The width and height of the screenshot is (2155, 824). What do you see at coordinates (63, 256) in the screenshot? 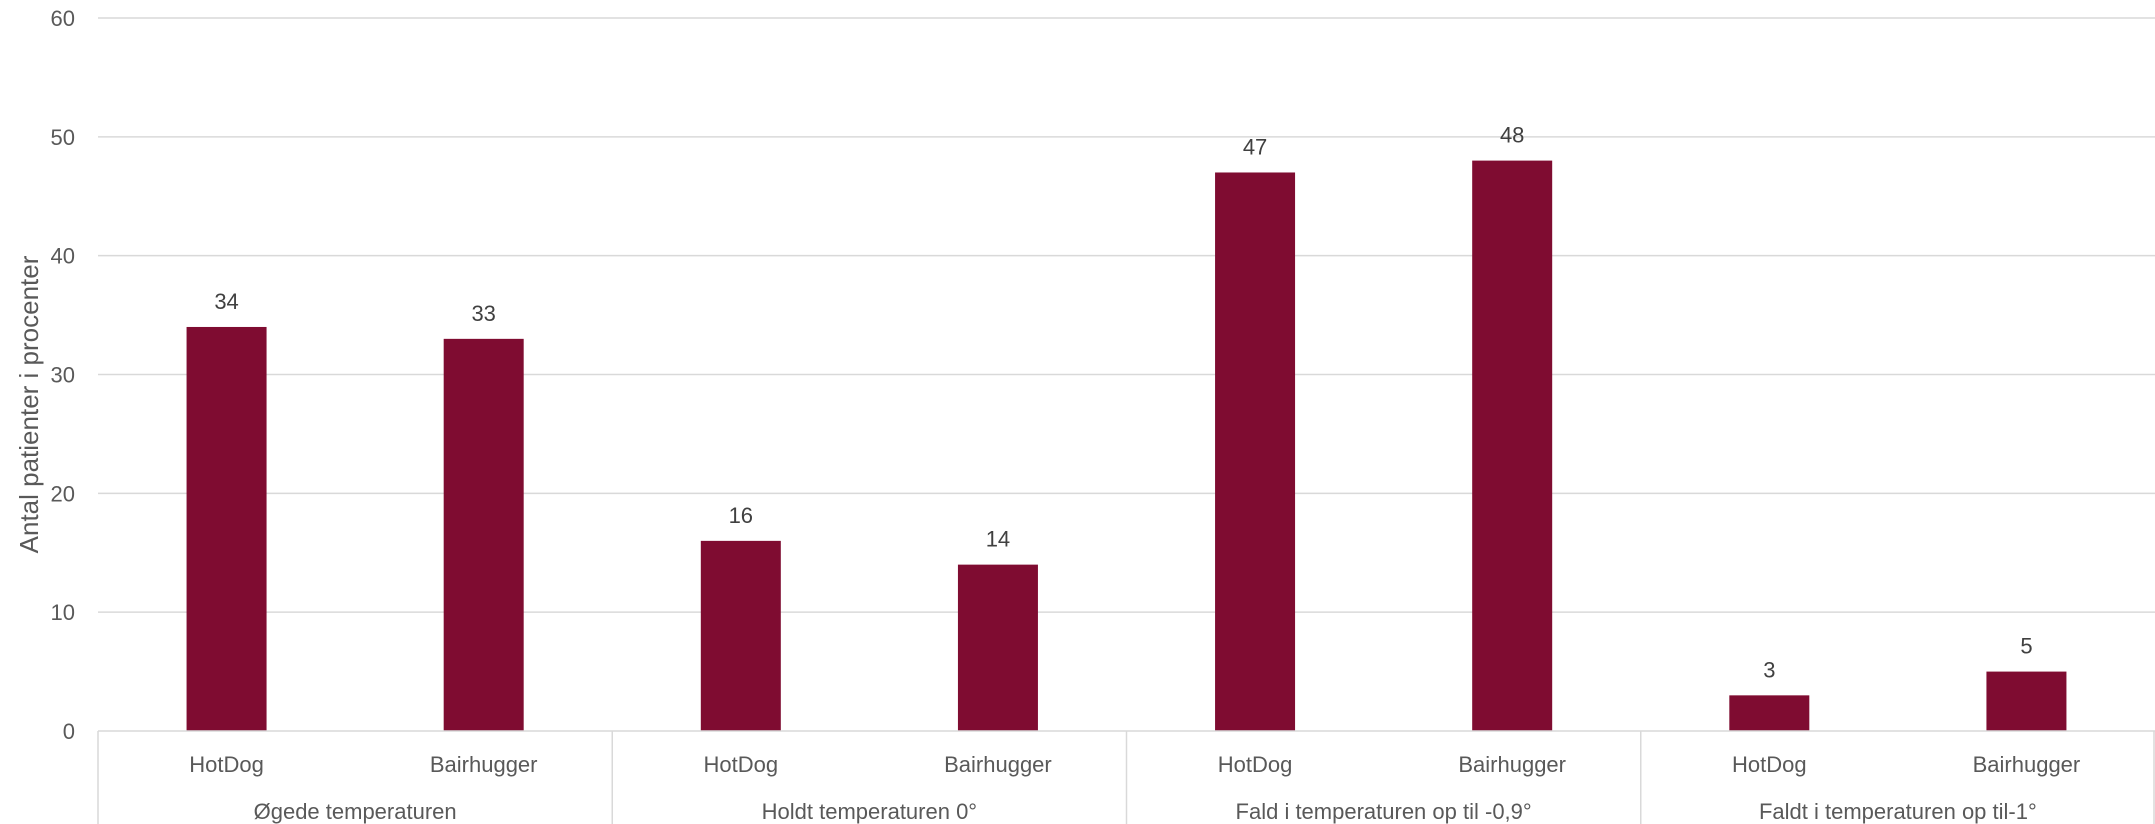
I see `y-tick-label: 40` at bounding box center [63, 256].